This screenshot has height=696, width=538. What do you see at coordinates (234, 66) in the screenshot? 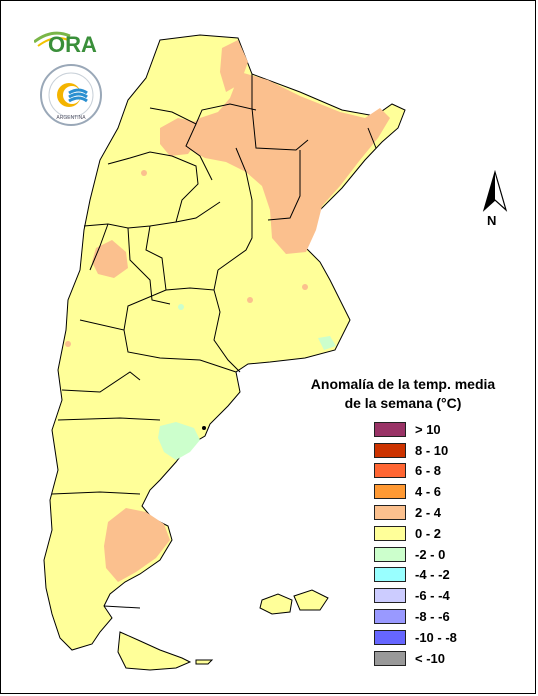
I see `anomaly-zone-northwest` at bounding box center [234, 66].